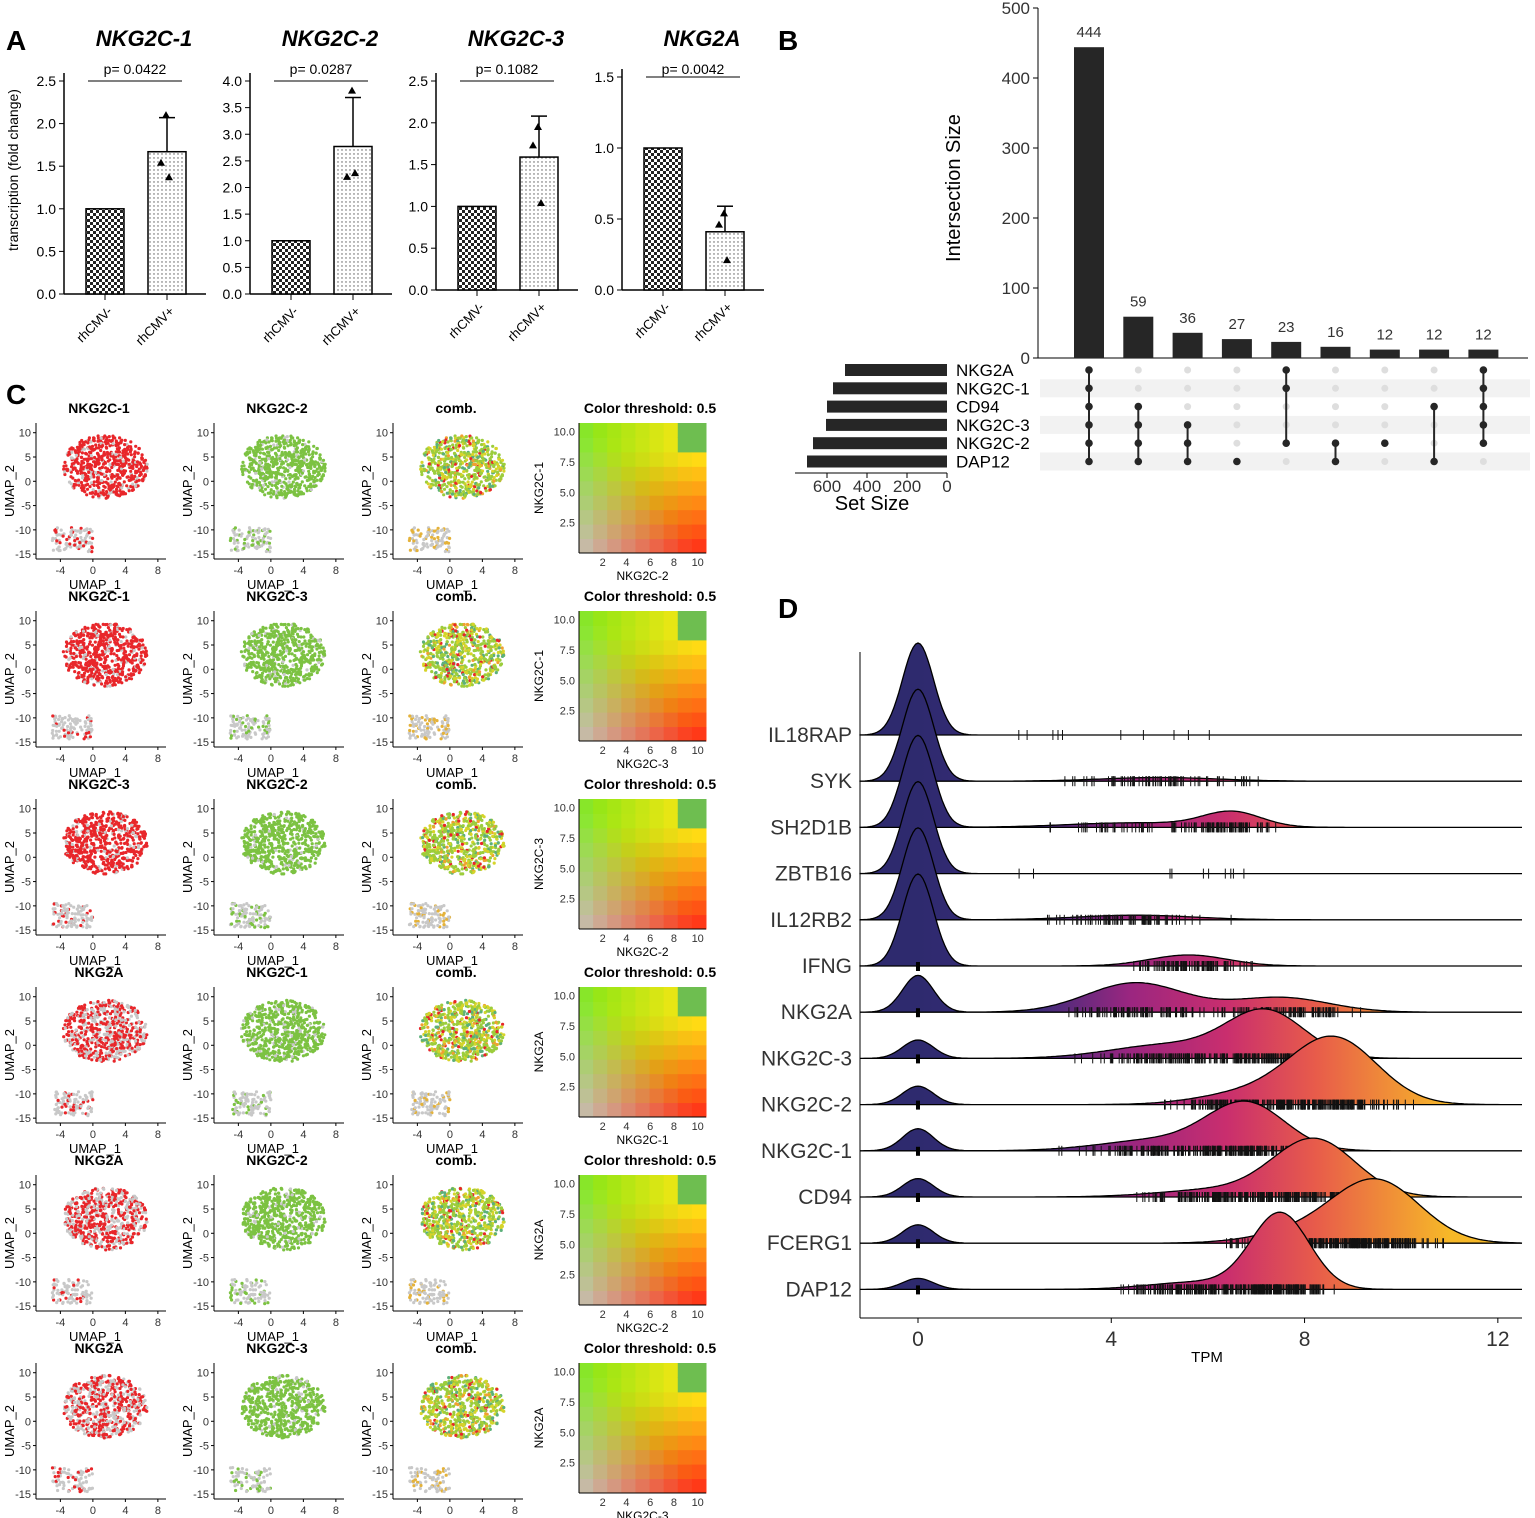 The height and width of the screenshot is (1518, 1535). I want to click on c-legend-x-tick-label: 10, so click(698, 751).